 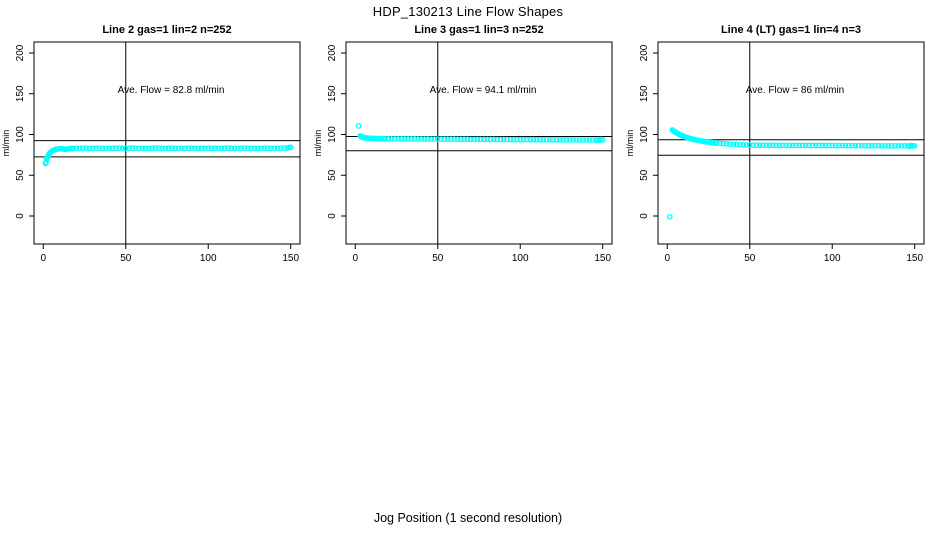 What do you see at coordinates (171, 90) in the screenshot?
I see `ave-flow-label: Ave. Flow = 82.8 ml/min` at bounding box center [171, 90].